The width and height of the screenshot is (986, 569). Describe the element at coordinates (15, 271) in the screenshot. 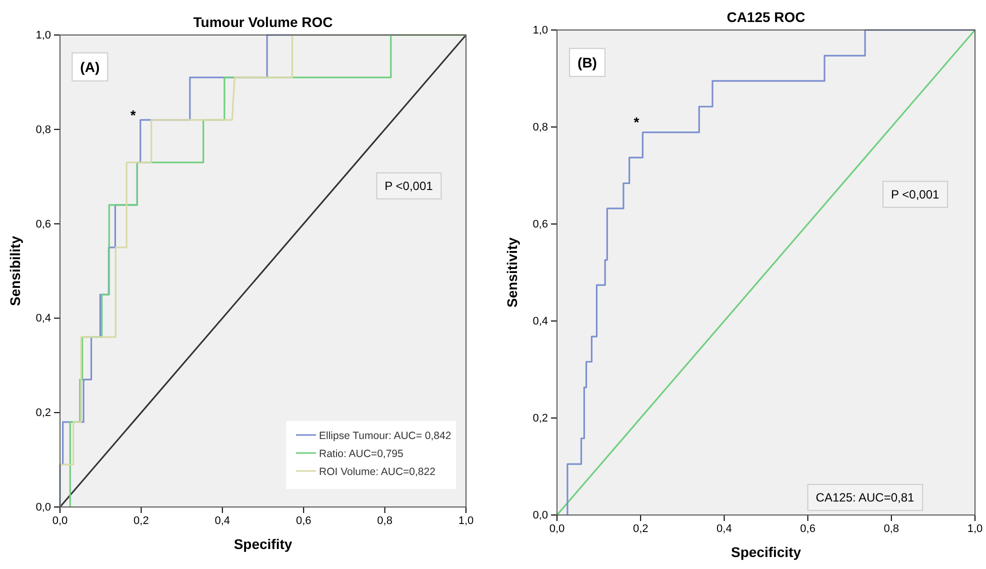

I see `y-axis-title: Sensibility` at that location.